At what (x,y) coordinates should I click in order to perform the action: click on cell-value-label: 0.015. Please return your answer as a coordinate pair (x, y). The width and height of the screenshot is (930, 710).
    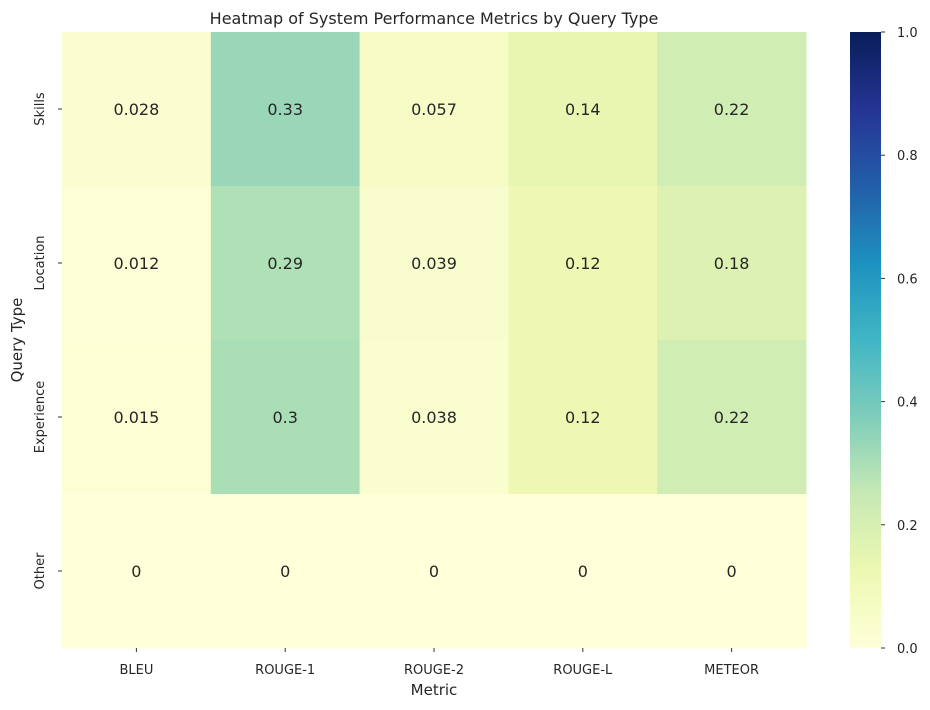
    Looking at the image, I should click on (136, 417).